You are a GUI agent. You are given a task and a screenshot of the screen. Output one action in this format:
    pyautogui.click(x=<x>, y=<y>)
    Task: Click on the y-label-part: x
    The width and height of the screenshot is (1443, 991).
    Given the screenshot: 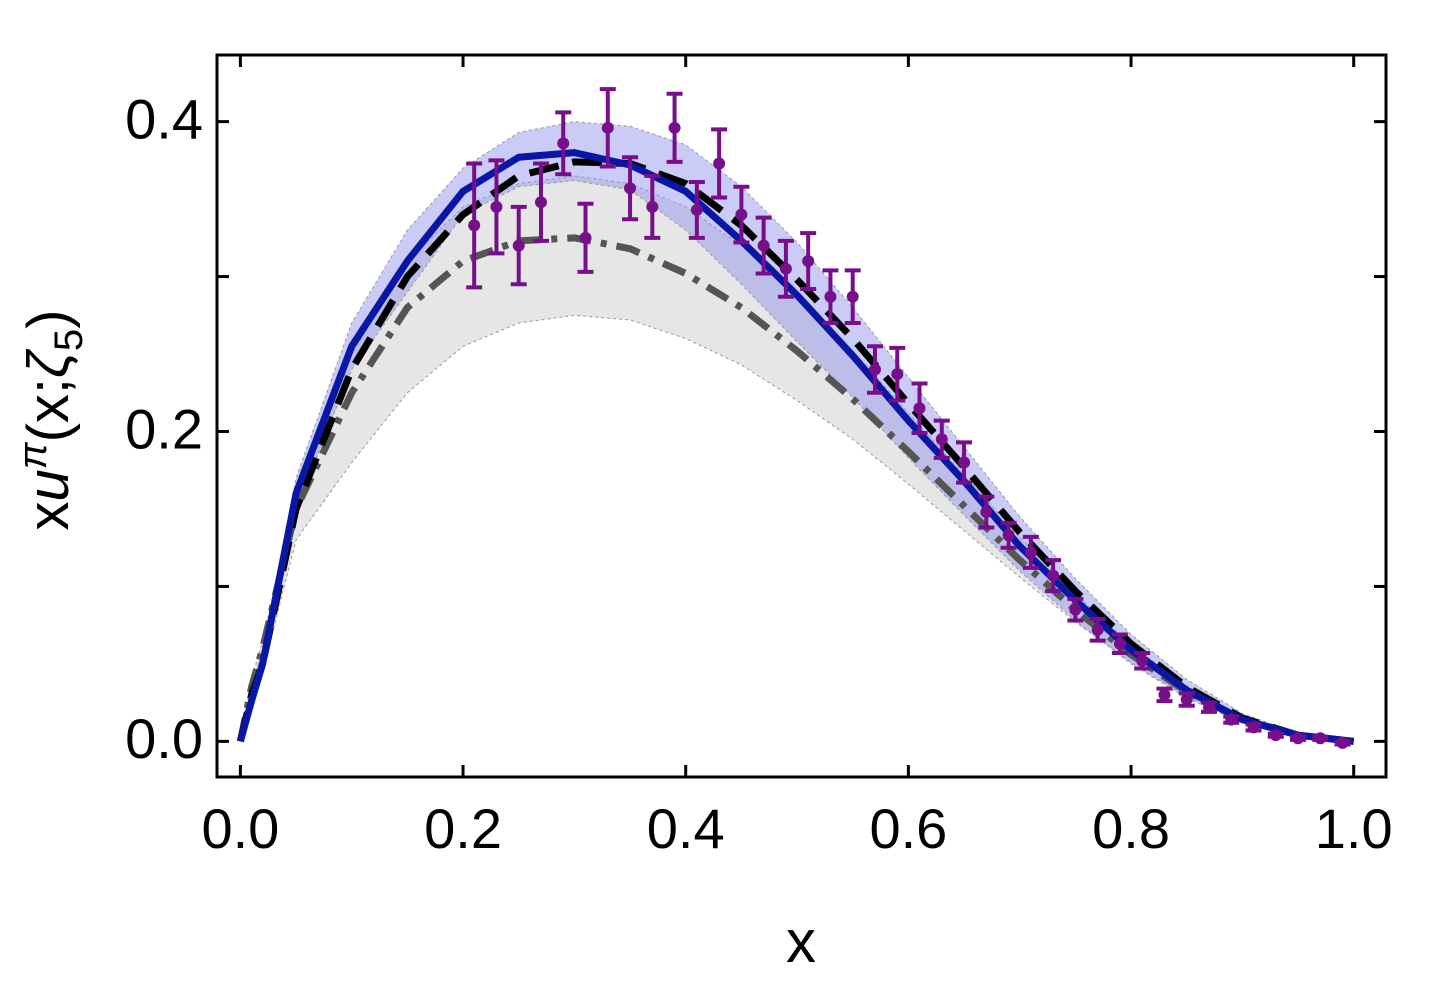 What is the action you would take?
    pyautogui.click(x=48, y=515)
    